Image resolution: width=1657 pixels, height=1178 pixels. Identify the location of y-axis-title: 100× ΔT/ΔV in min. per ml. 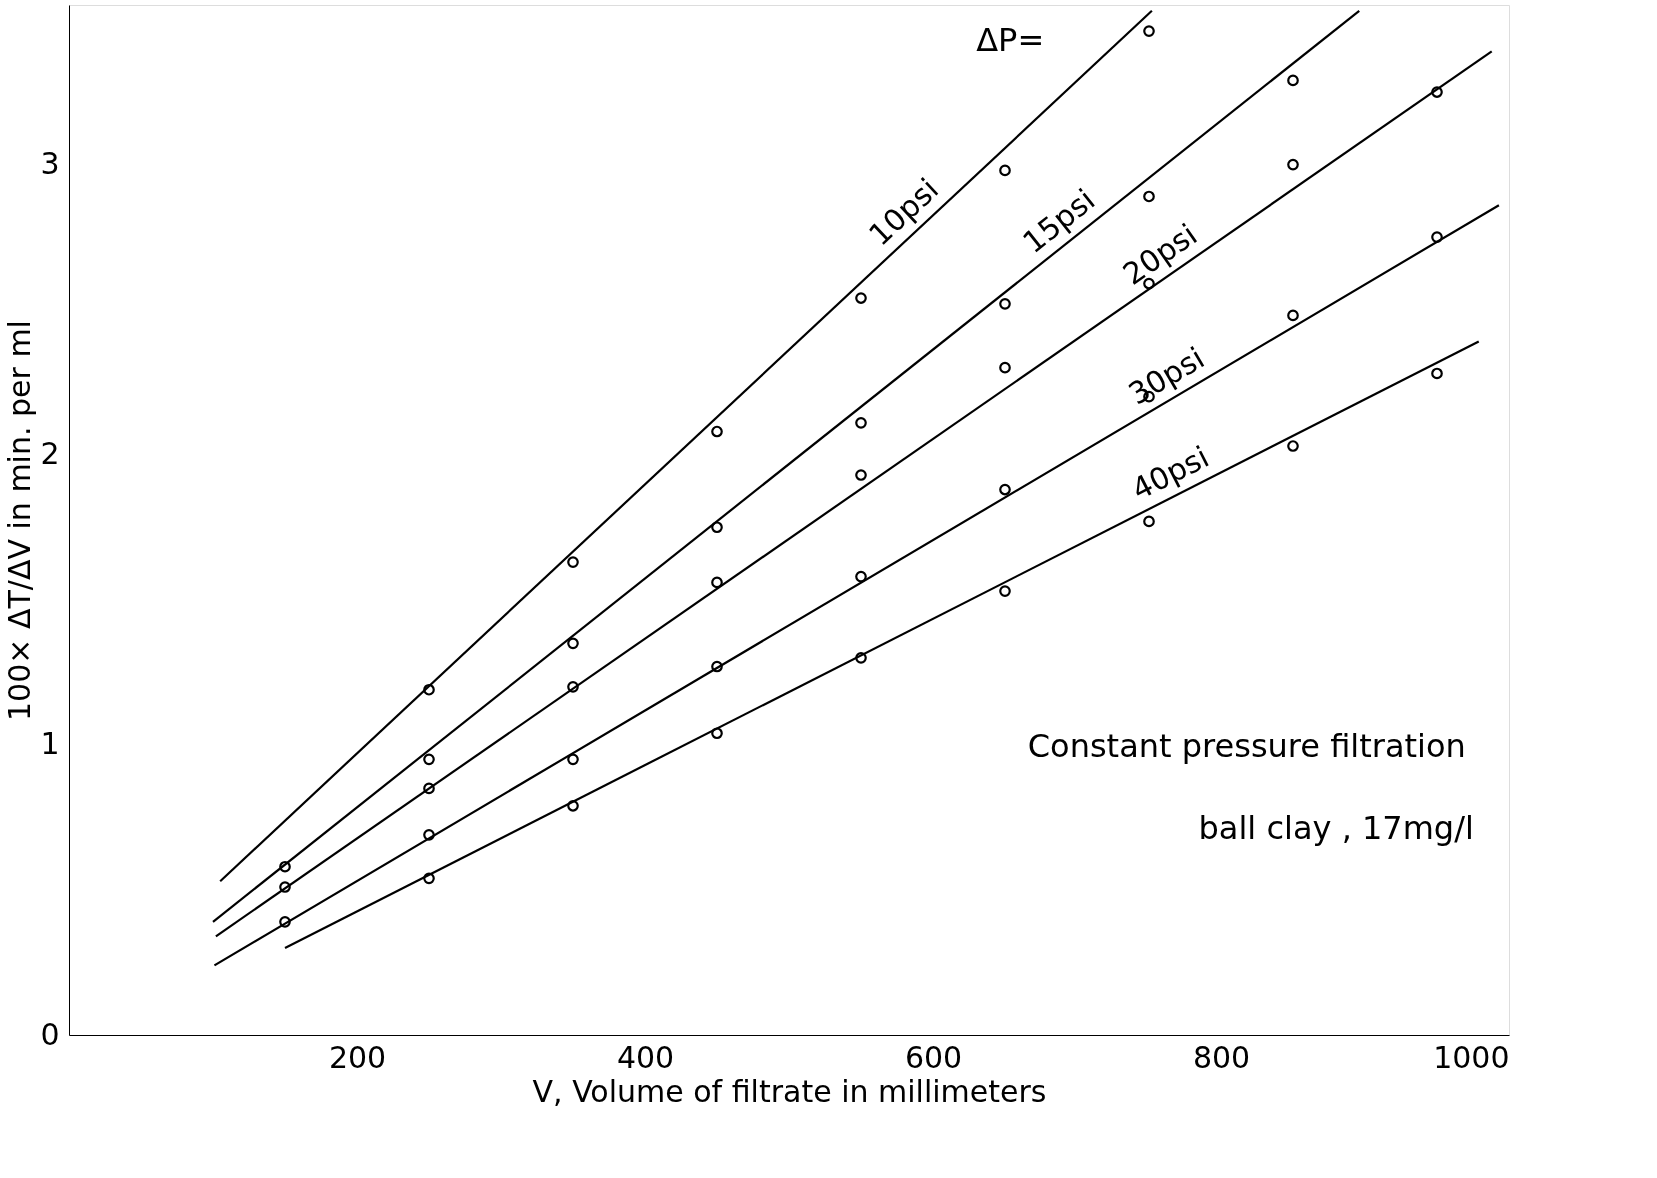
(20, 520).